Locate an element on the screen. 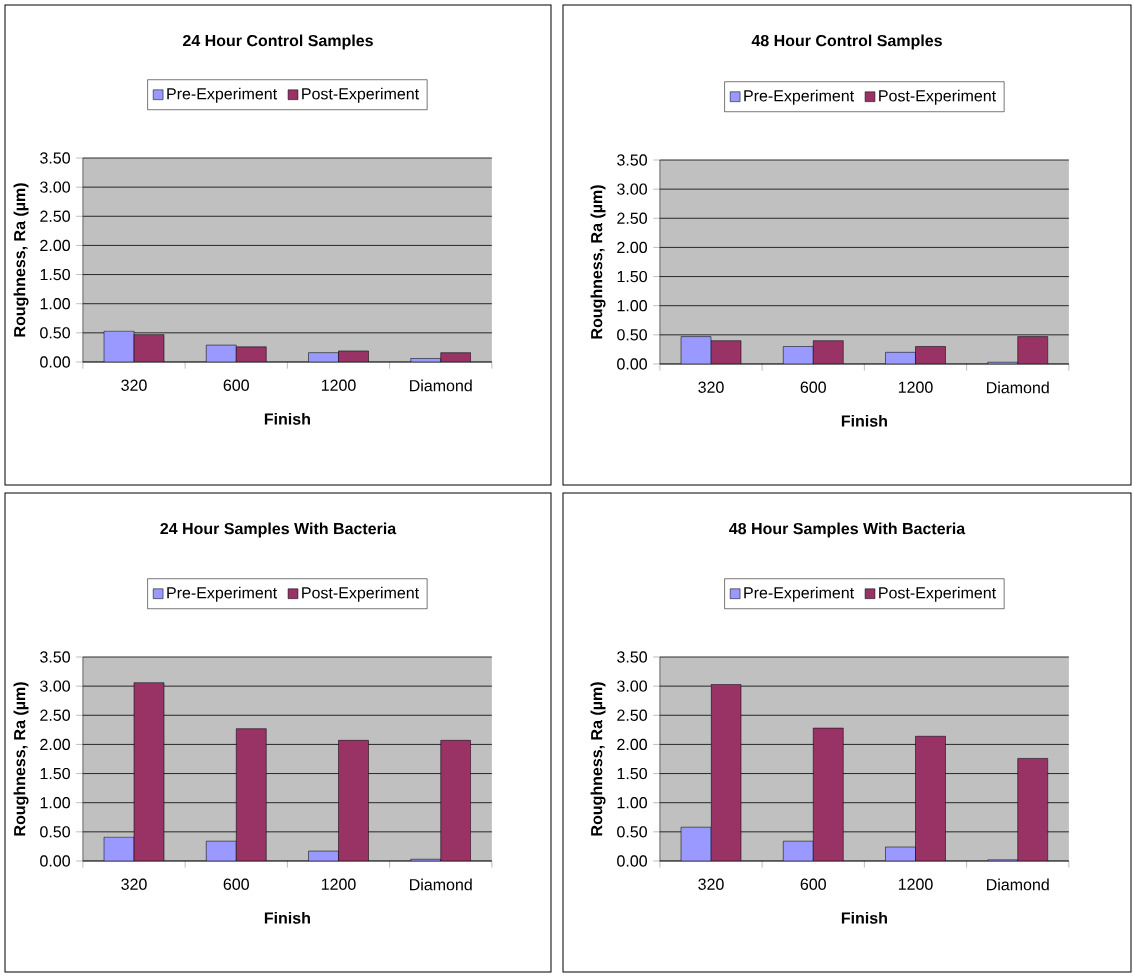 This screenshot has height=977, width=1133. chart-title: 48 Hour Control Samples is located at coordinates (846, 42).